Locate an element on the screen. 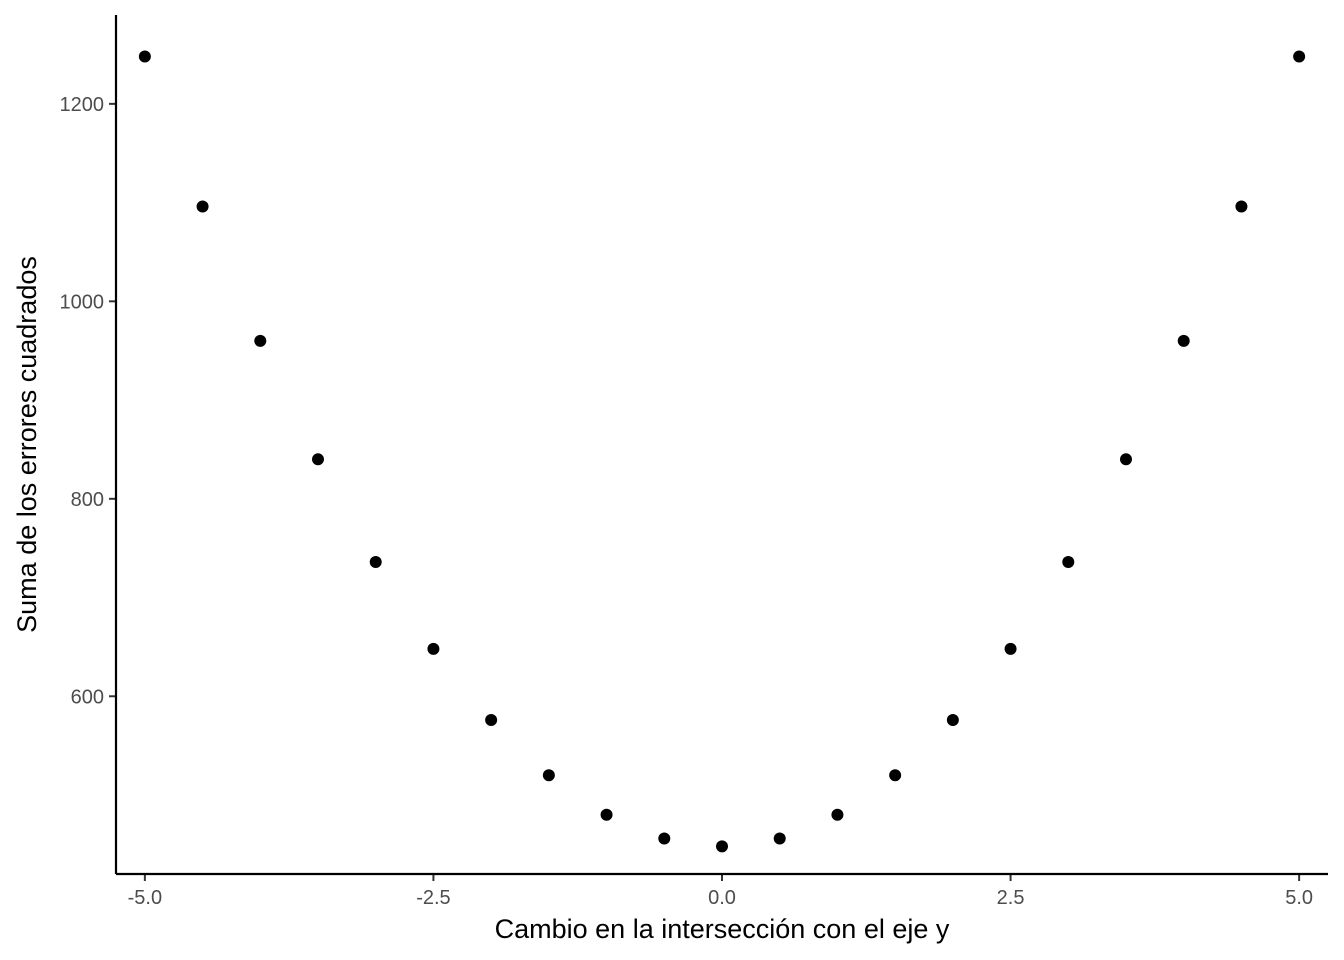 This screenshot has height=960, width=1344. y-tick-label: 1200 is located at coordinates (82, 105).